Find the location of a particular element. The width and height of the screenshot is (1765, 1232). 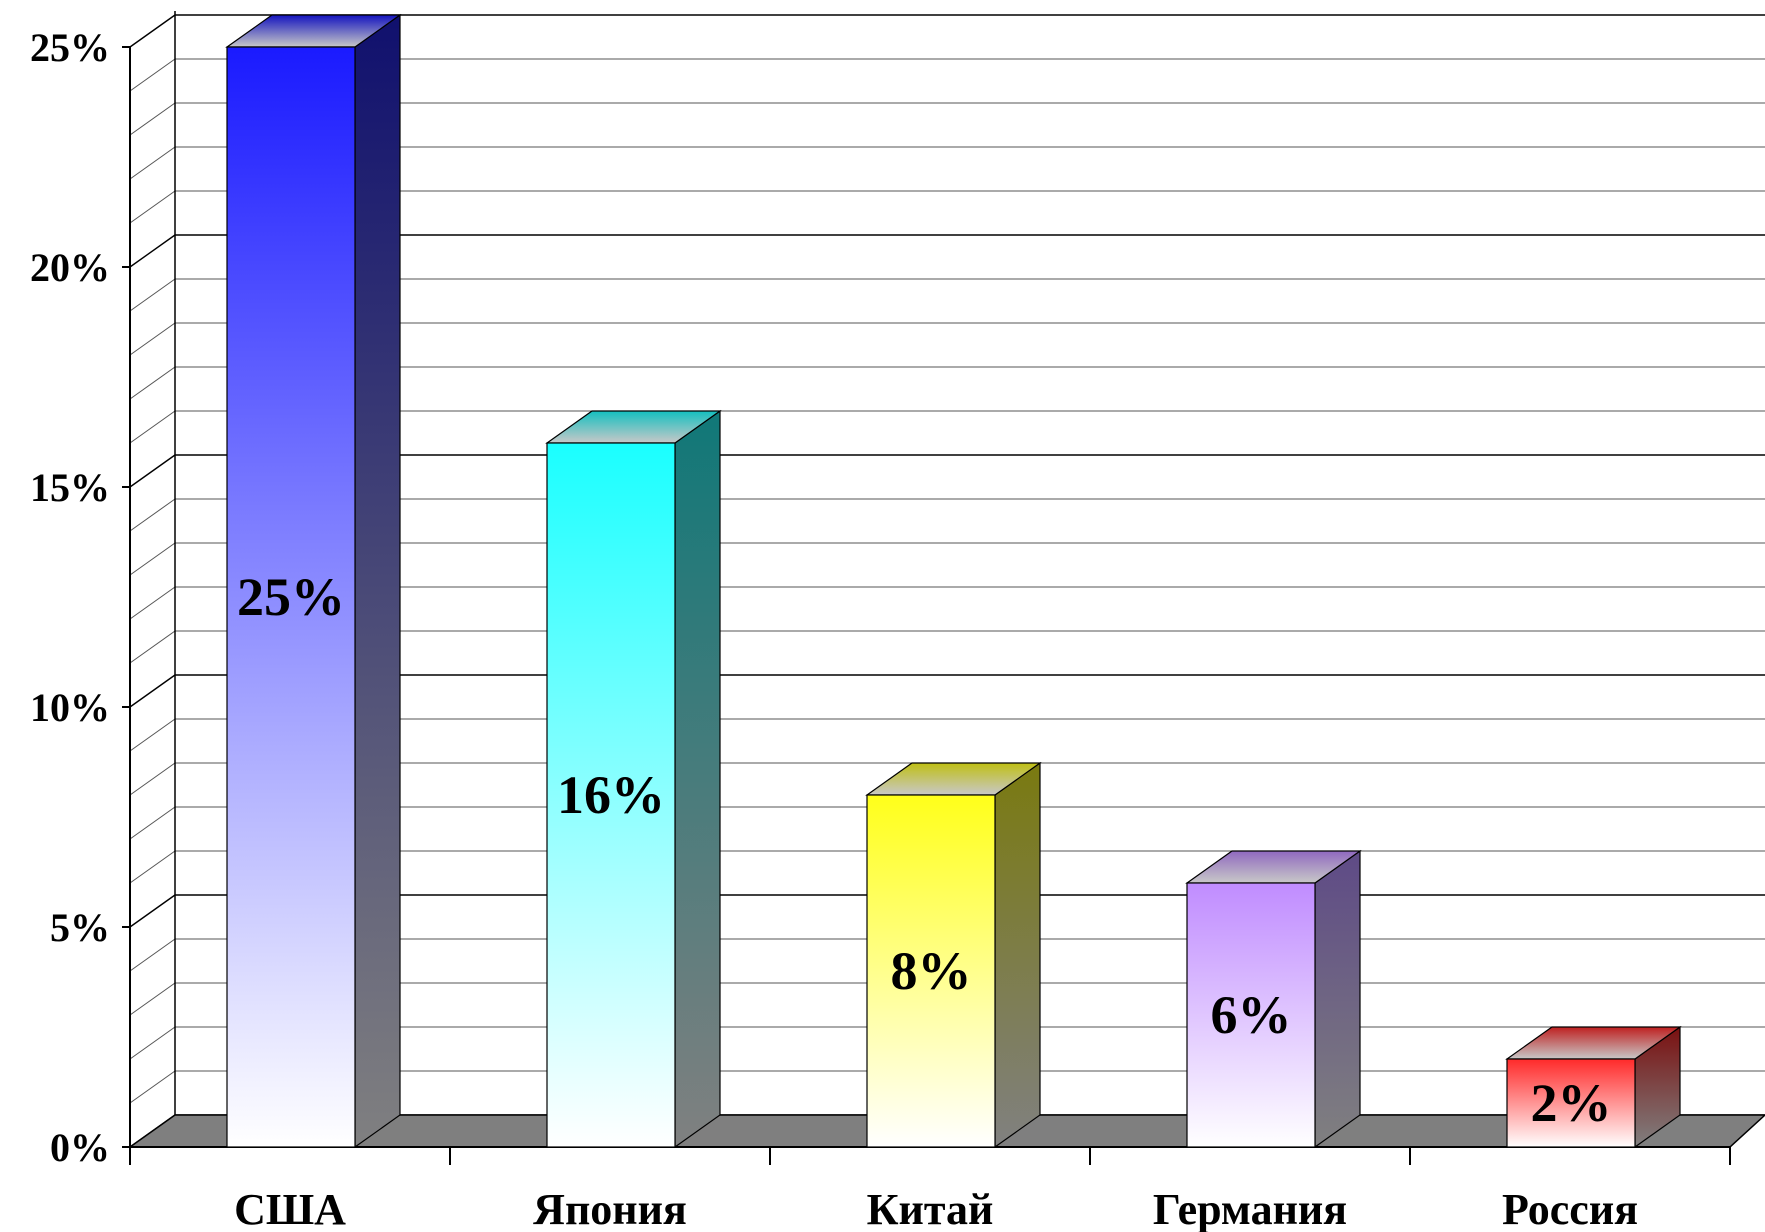

category-label: Германия is located at coordinates (1250, 1208).